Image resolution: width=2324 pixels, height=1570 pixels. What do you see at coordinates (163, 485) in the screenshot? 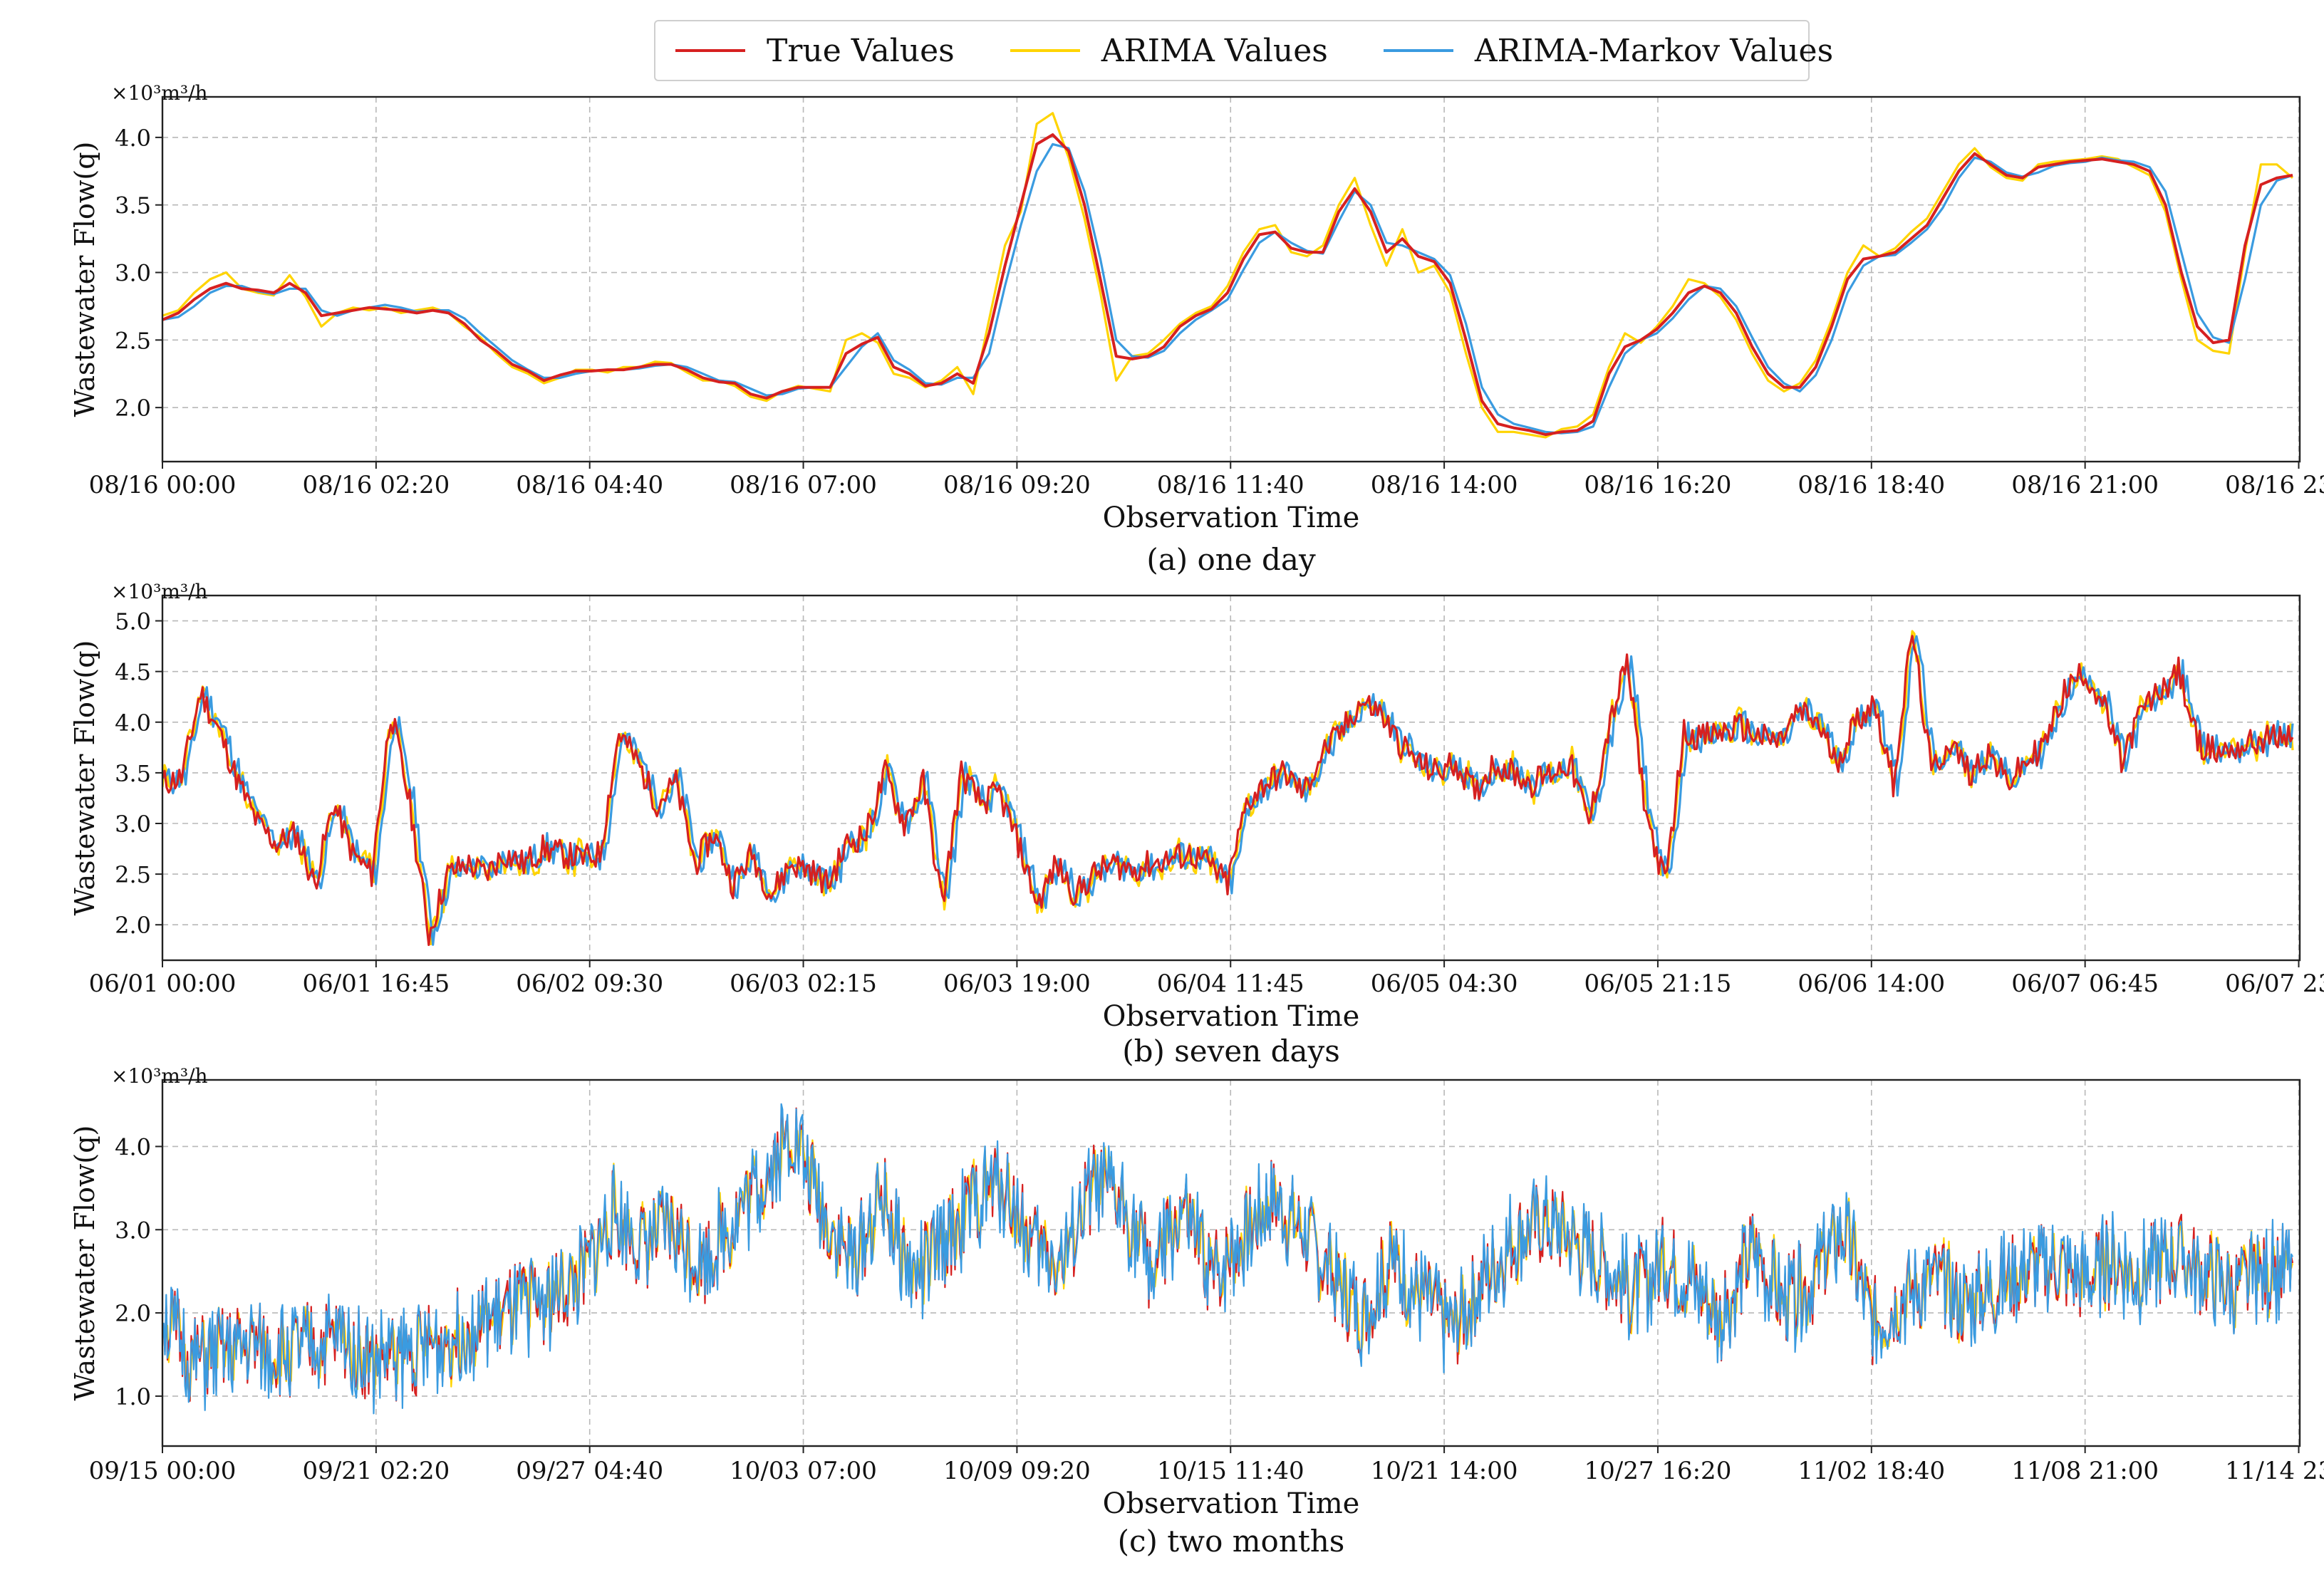
I see `x-tick-label: 08/16 00:00` at bounding box center [163, 485].